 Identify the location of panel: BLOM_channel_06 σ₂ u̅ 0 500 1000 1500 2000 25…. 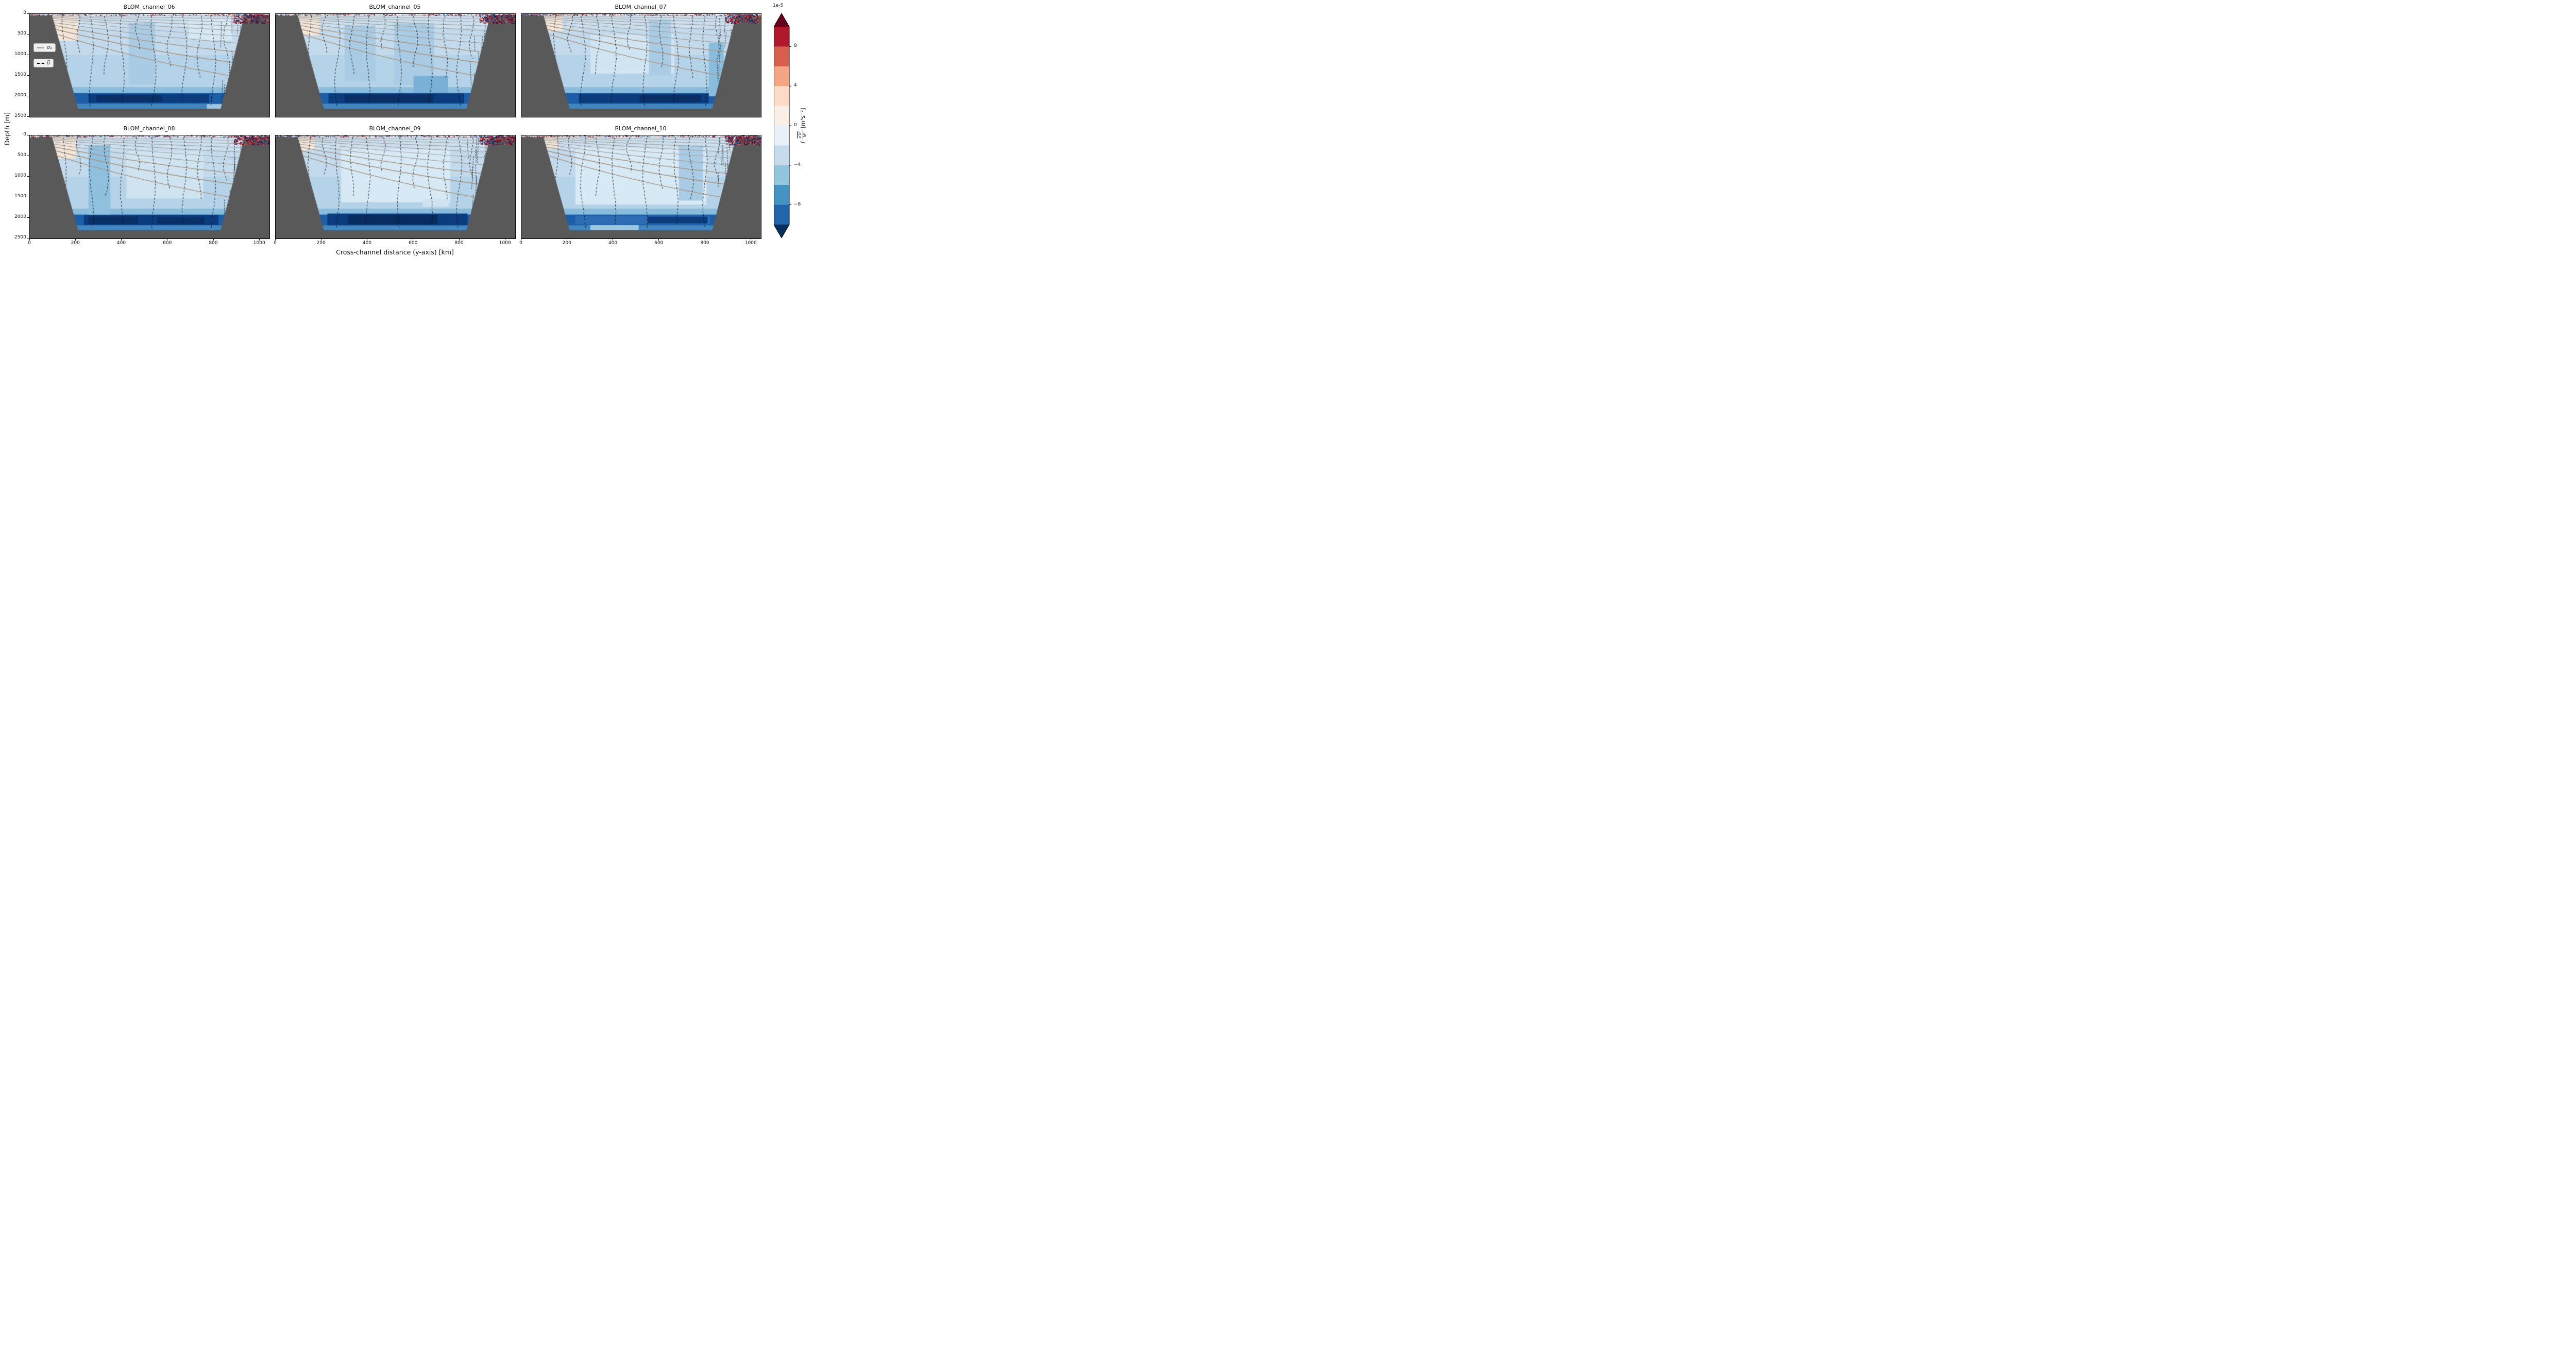
(142, 61).